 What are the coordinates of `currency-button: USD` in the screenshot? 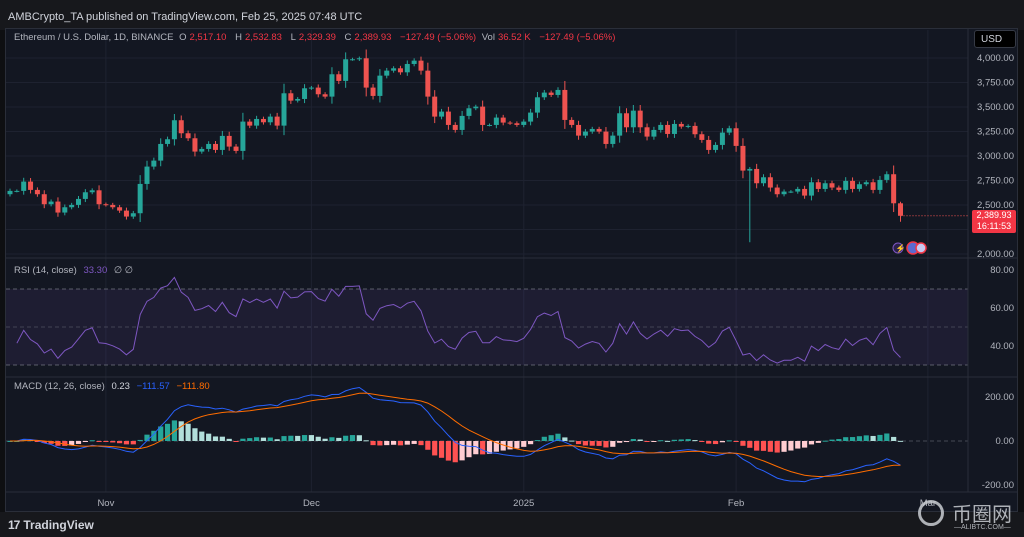 It's located at (995, 39).